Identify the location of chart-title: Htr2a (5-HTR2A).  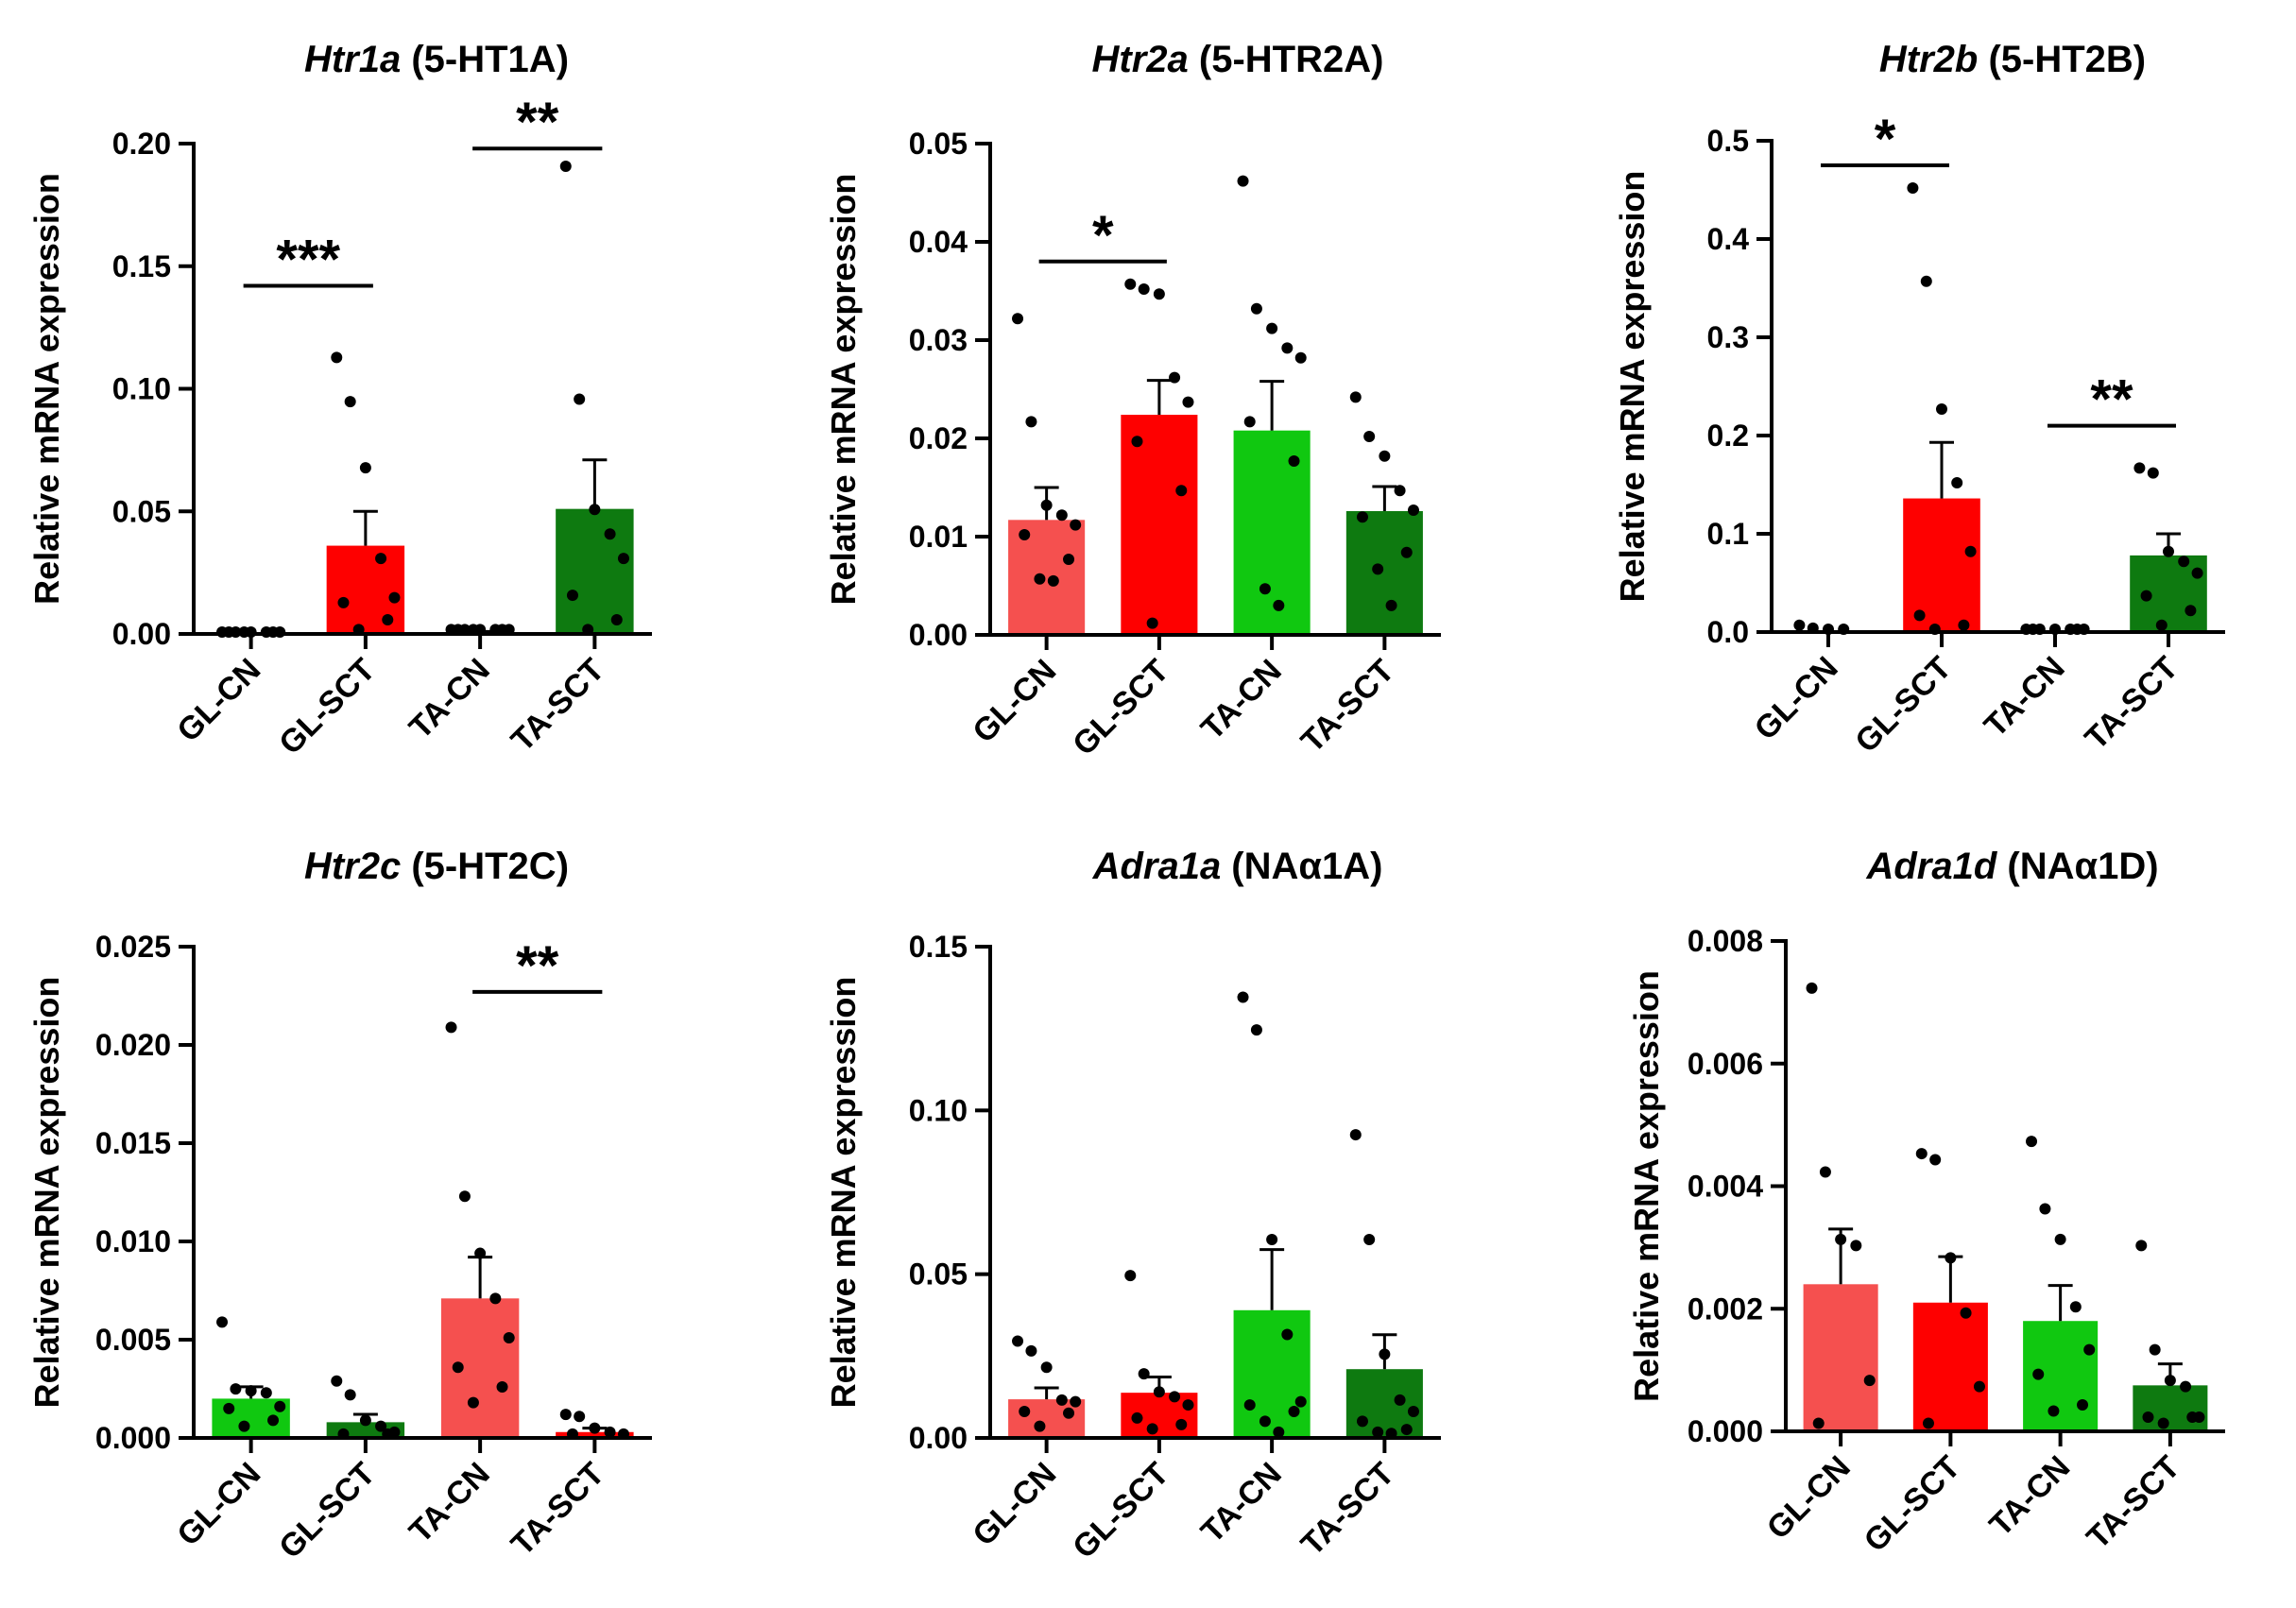
(1238, 59).